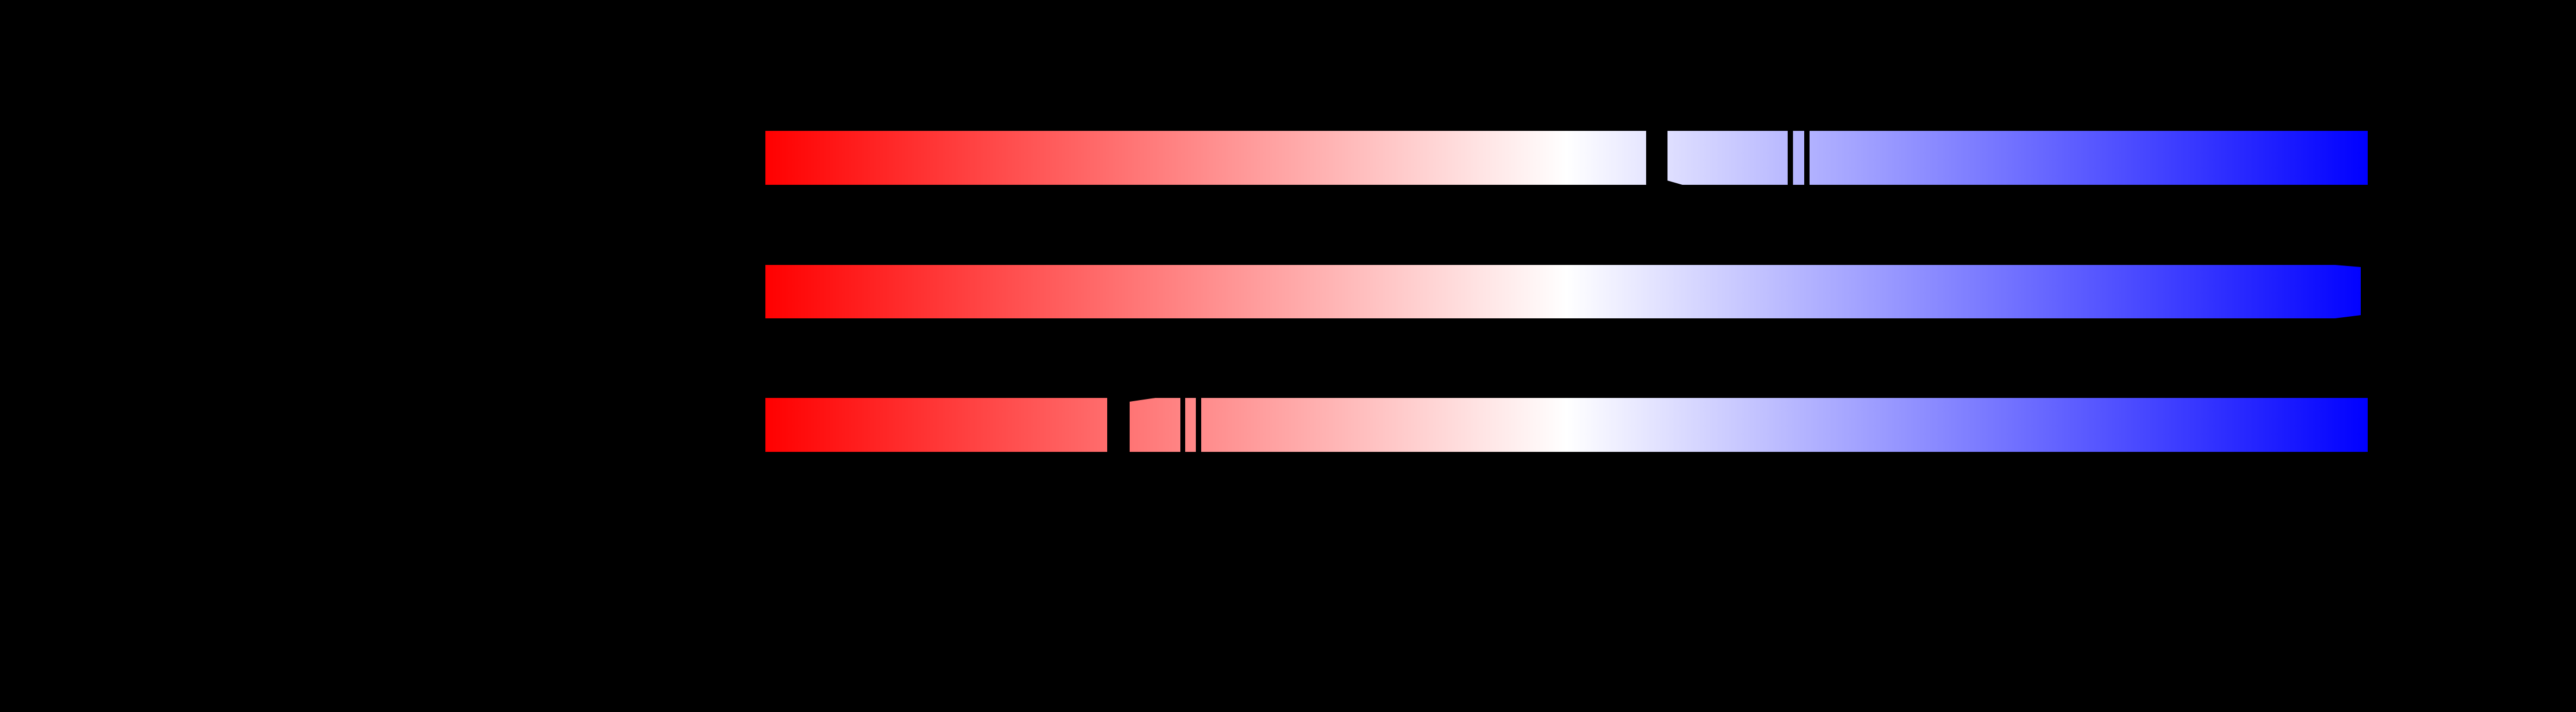  Describe the element at coordinates (1566, 158) in the screenshot. I see `gradient-bar-top` at that location.